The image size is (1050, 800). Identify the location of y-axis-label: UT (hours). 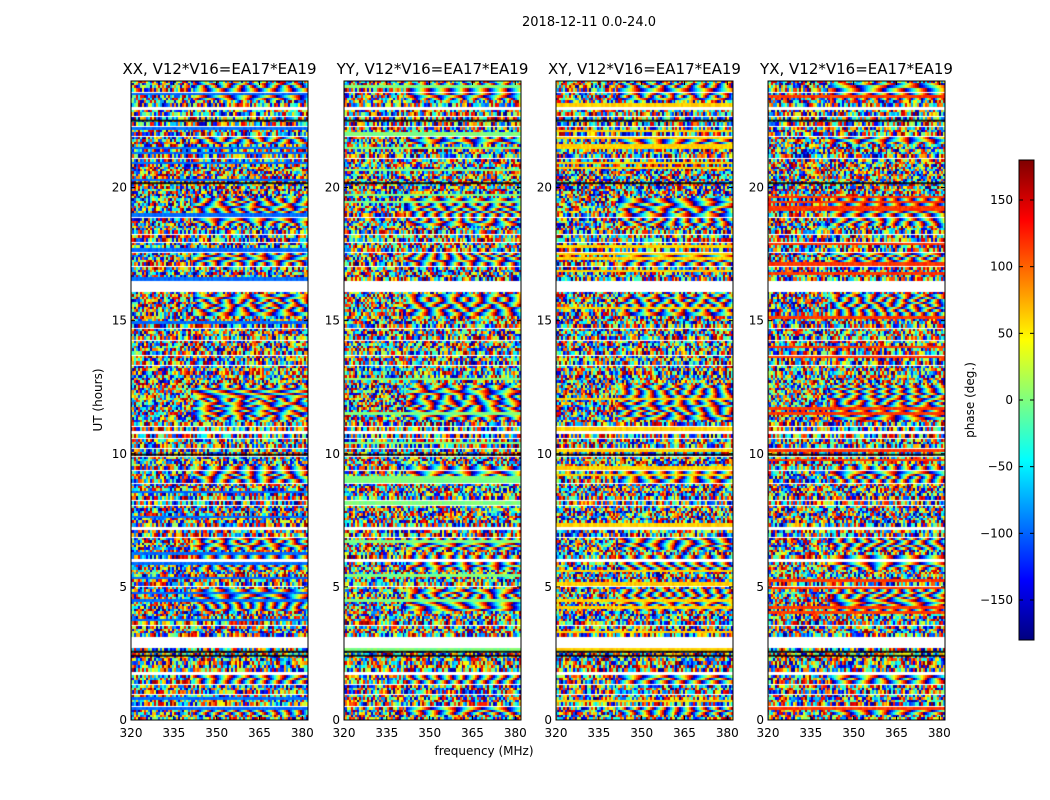
(98, 399).